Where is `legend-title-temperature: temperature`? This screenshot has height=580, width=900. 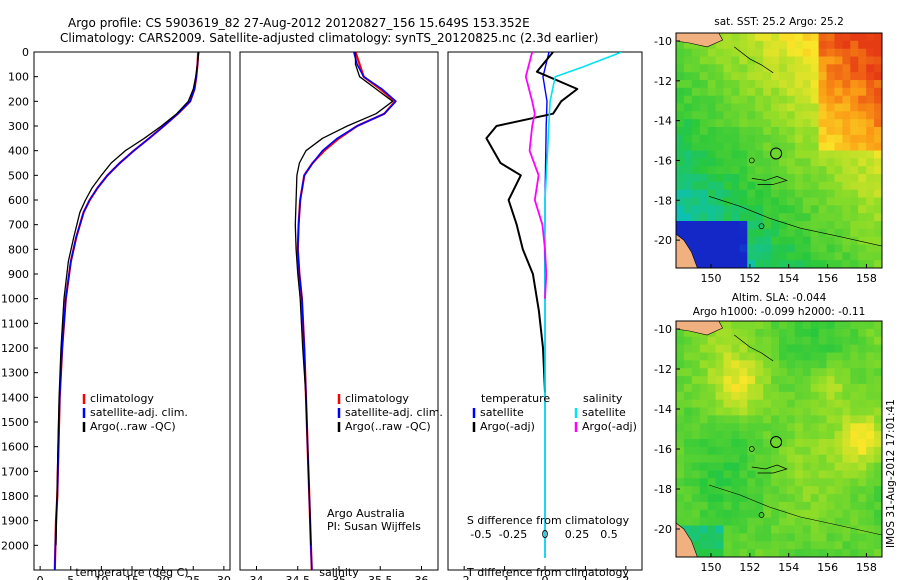 legend-title-temperature: temperature is located at coordinates (515, 398).